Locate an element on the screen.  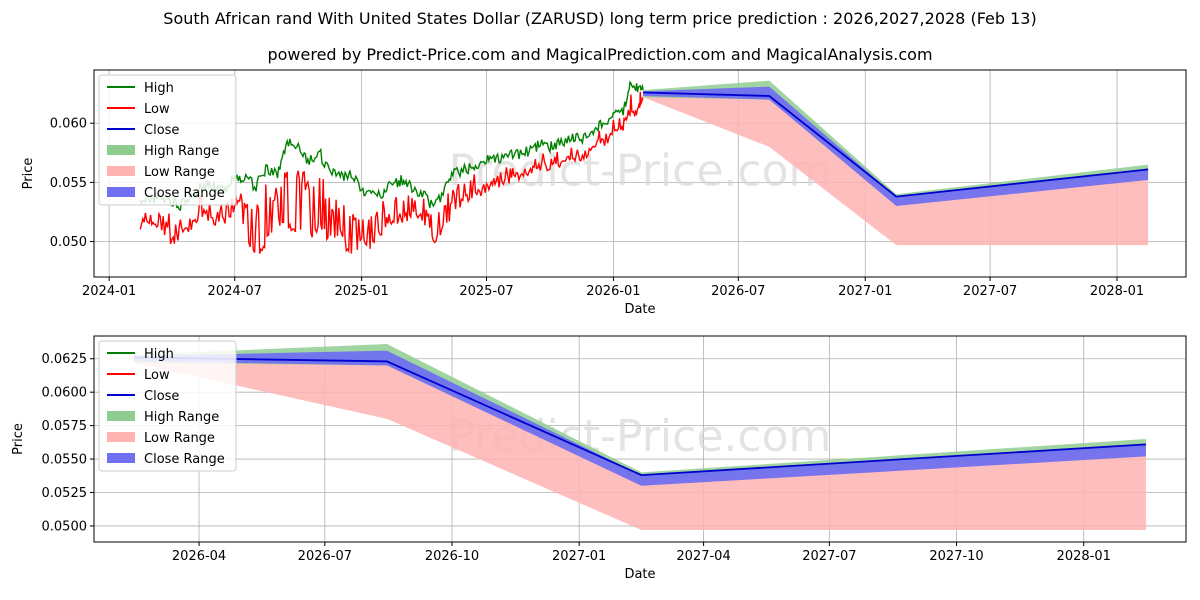
x-tick-label: 2026-01 is located at coordinates (613, 291).